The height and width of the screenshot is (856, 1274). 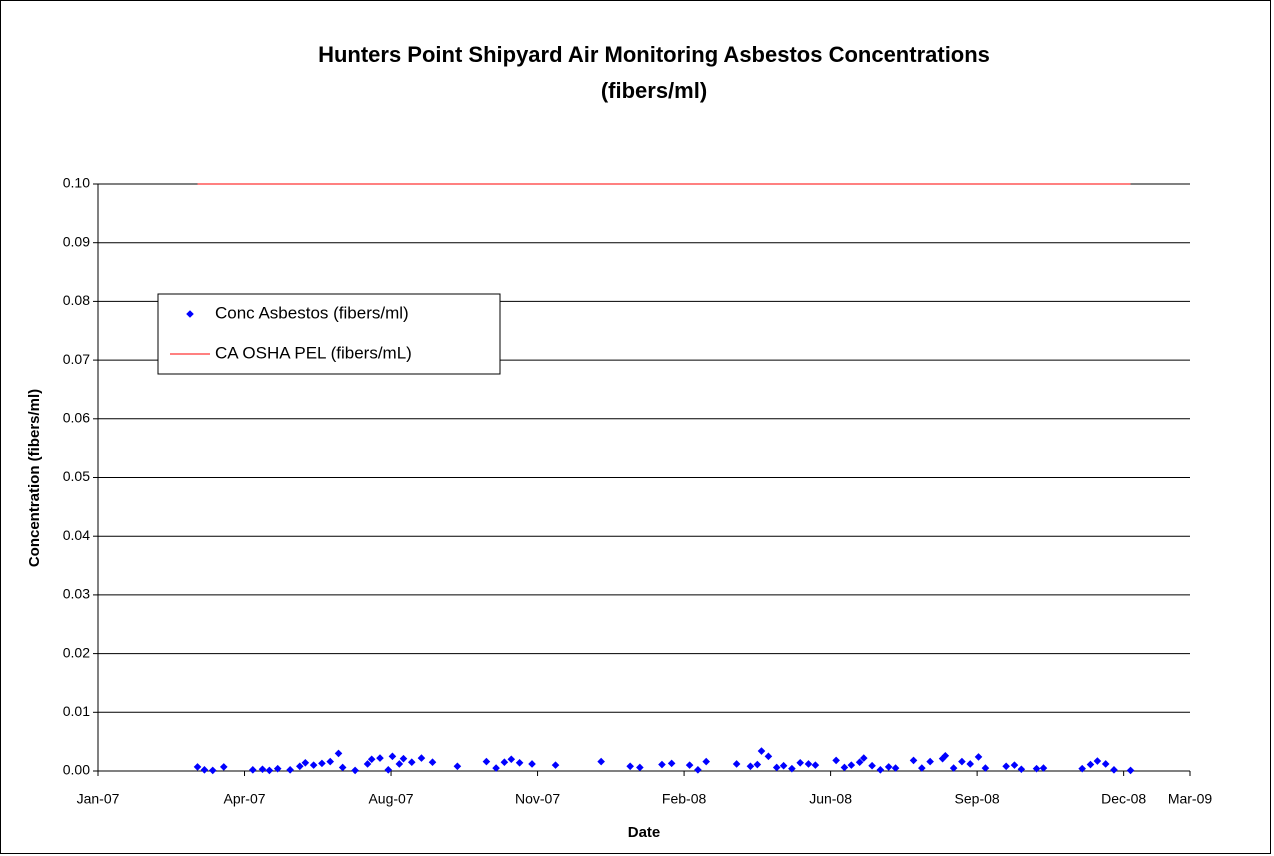 What do you see at coordinates (76, 241) in the screenshot?
I see `y-tick-label: 0.09` at bounding box center [76, 241].